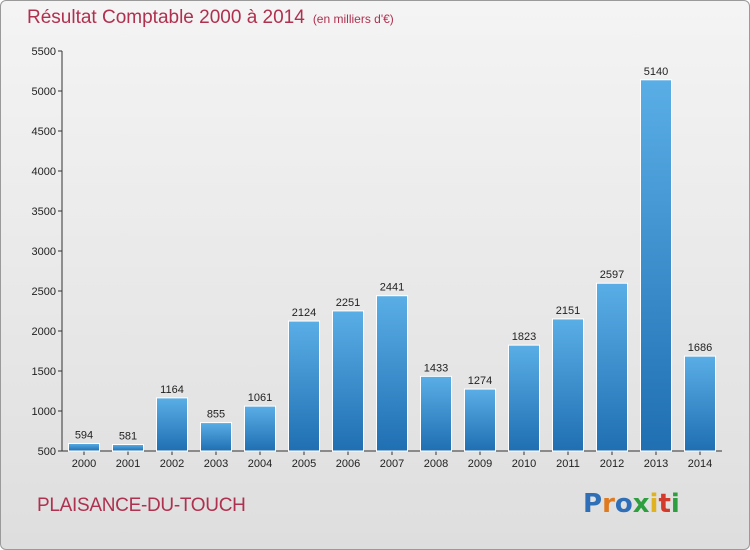 Image resolution: width=750 pixels, height=550 pixels. I want to click on logo-letter: o, so click(623, 504).